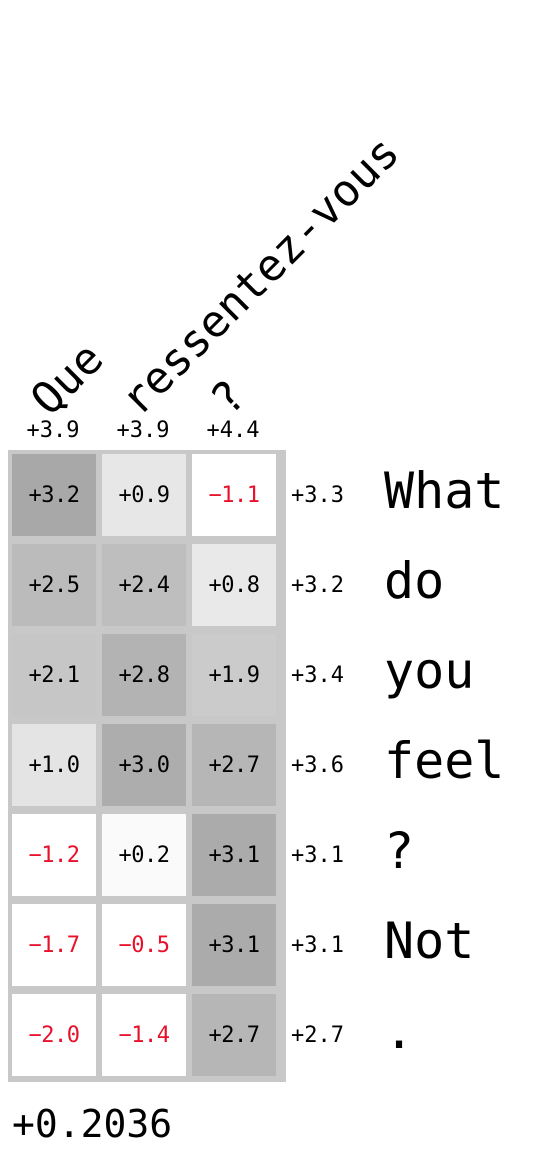 The image size is (546, 1160). What do you see at coordinates (54, 585) in the screenshot?
I see `heatmap-cell: +2.5` at bounding box center [54, 585].